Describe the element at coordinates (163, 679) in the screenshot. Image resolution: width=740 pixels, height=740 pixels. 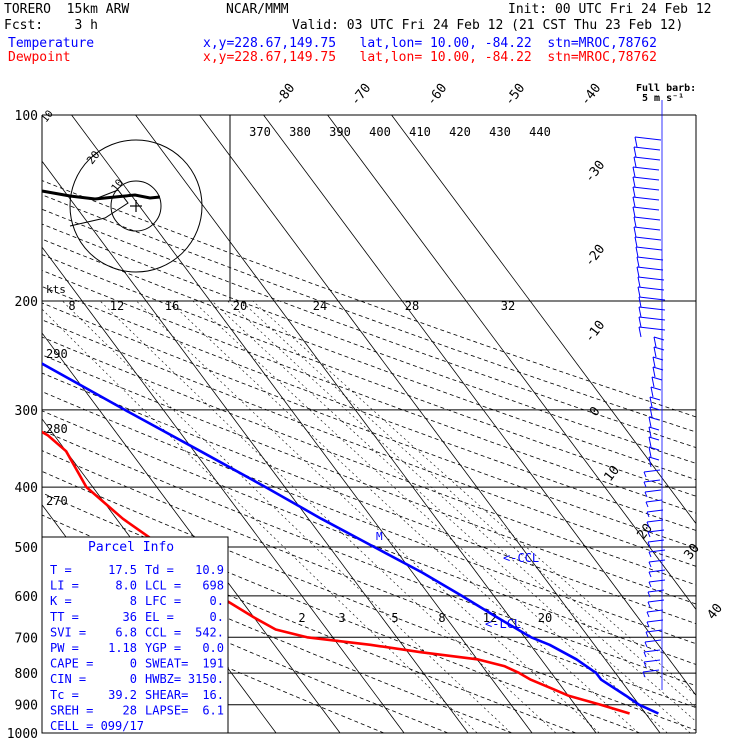
I see `parcel-key: HWBZ=` at that location.